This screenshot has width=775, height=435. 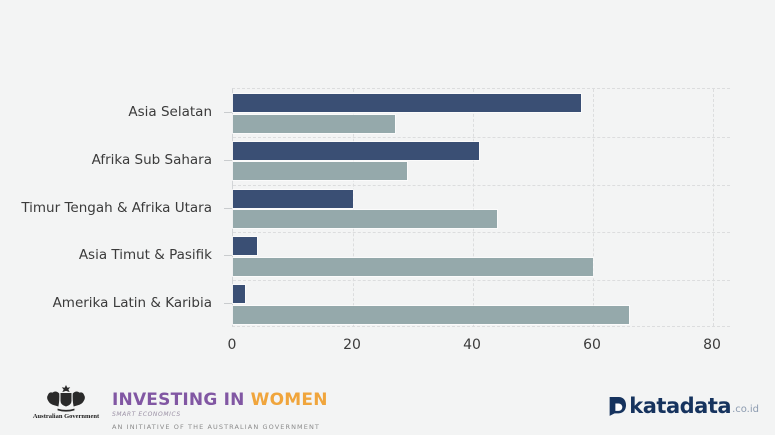 What do you see at coordinates (232, 345) in the screenshot?
I see `x-tick-label-0: 0` at bounding box center [232, 345].